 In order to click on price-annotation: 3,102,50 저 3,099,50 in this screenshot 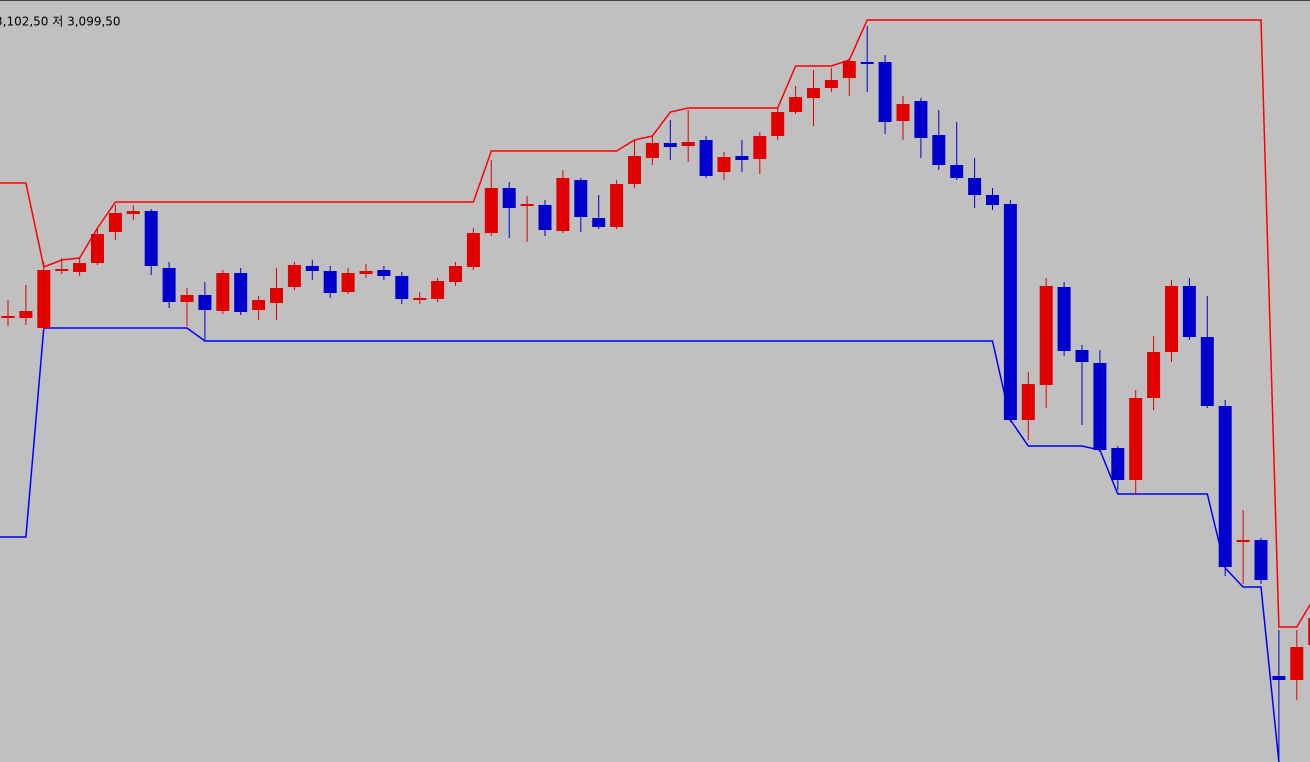, I will do `click(60, 22)`.